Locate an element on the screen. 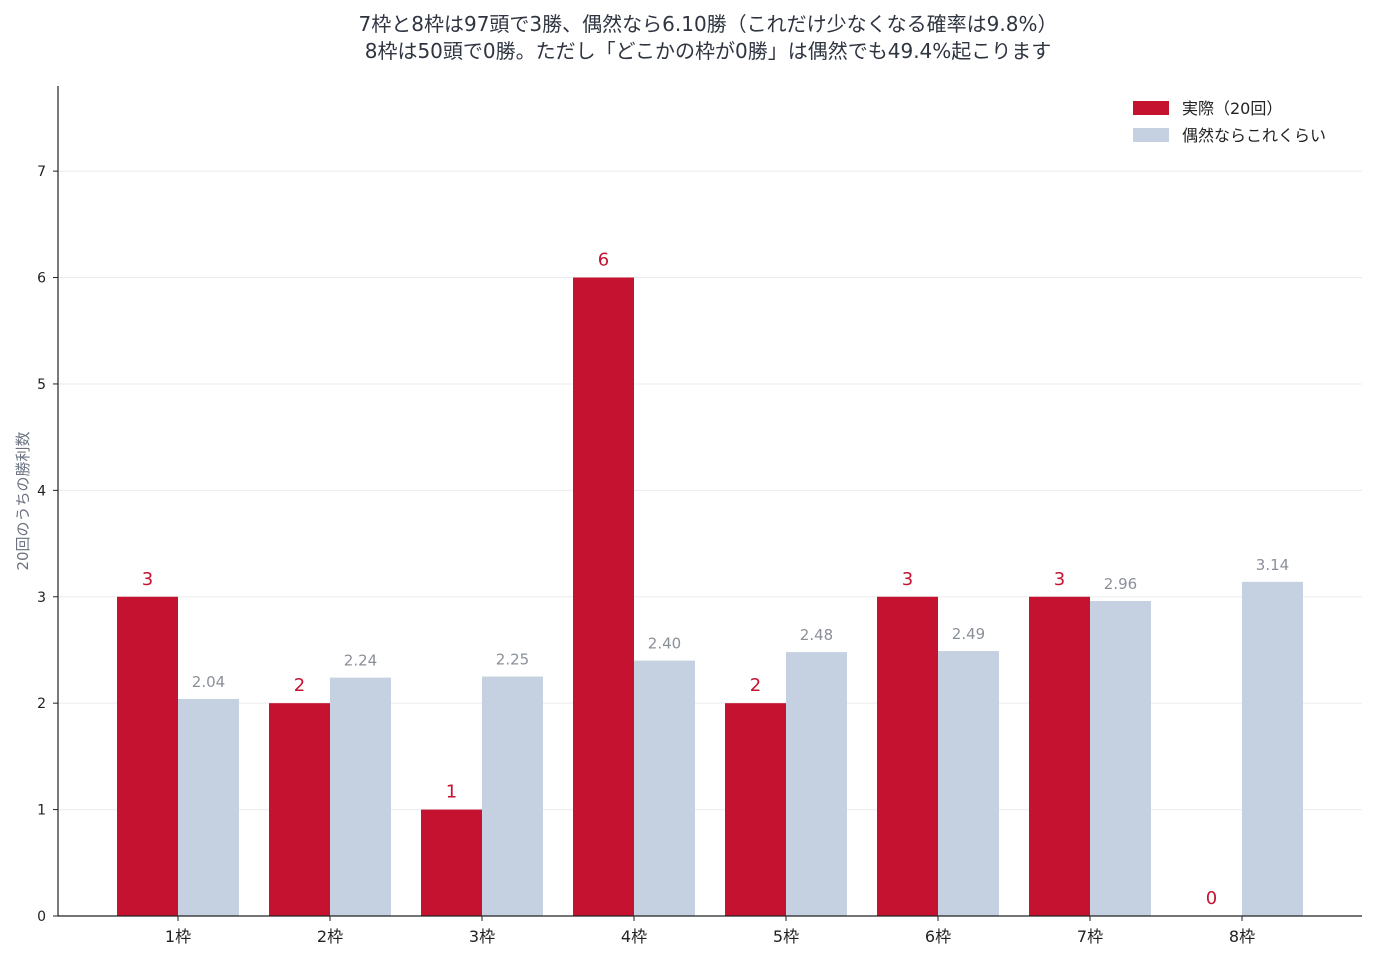 Image resolution: width=1376 pixels, height=960 pixels. legend: 実際（20回） 偶然ならこれくらい is located at coordinates (1229, 122).